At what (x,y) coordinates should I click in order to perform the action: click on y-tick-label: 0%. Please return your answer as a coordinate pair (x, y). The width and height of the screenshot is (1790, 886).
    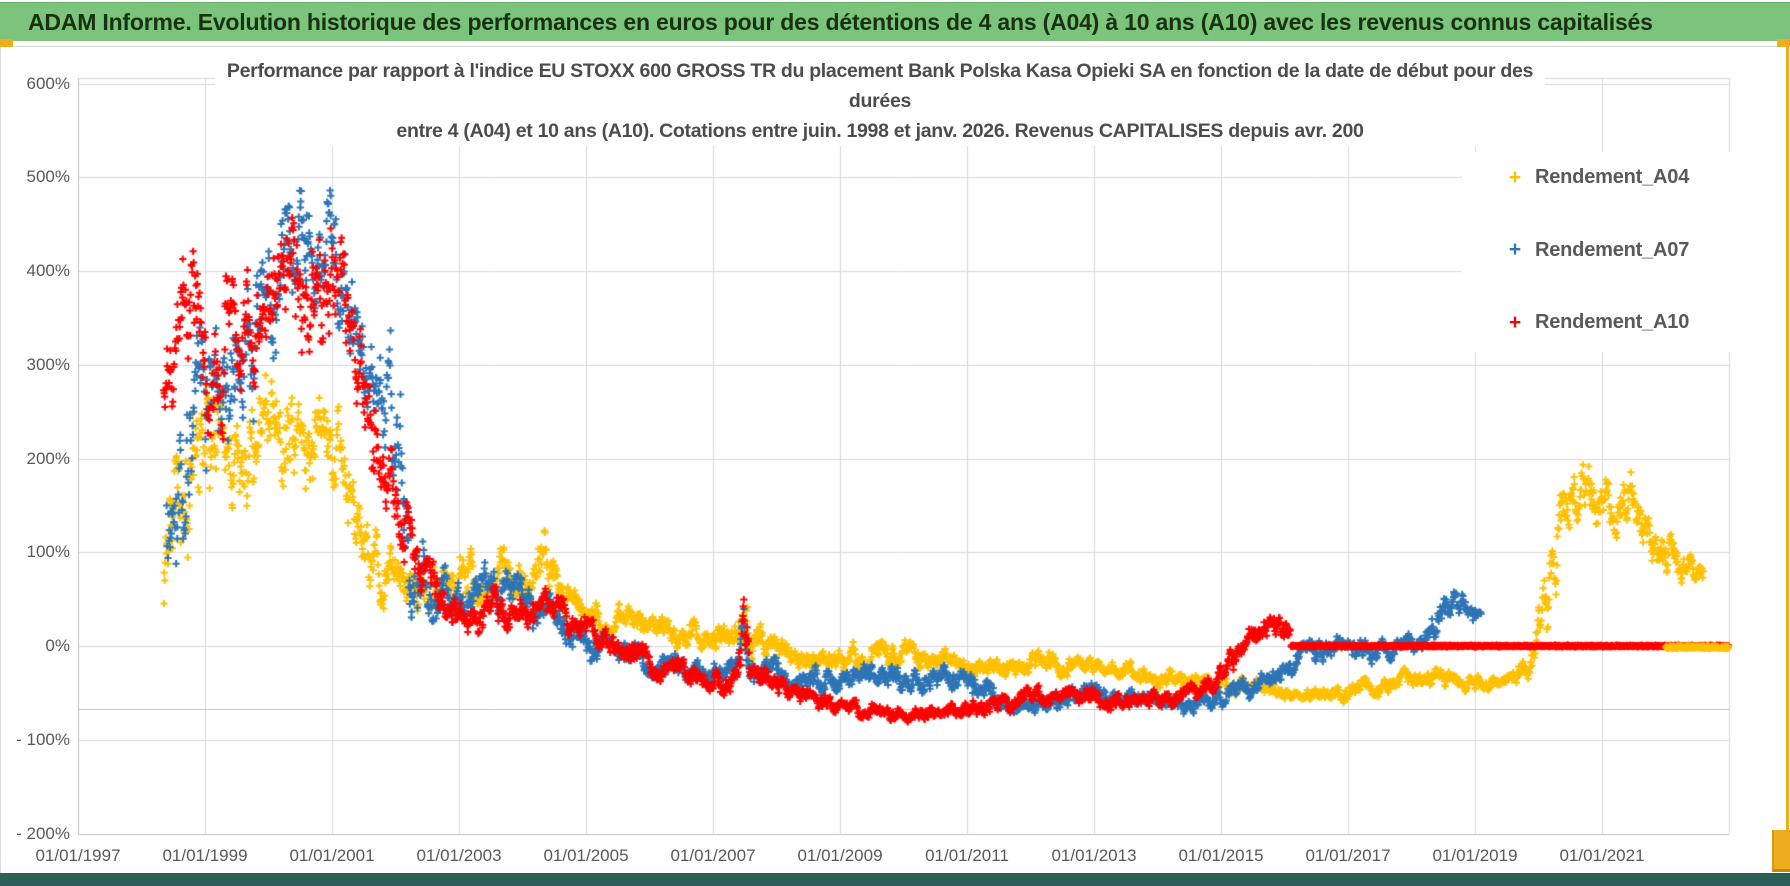
    Looking at the image, I should click on (57, 645).